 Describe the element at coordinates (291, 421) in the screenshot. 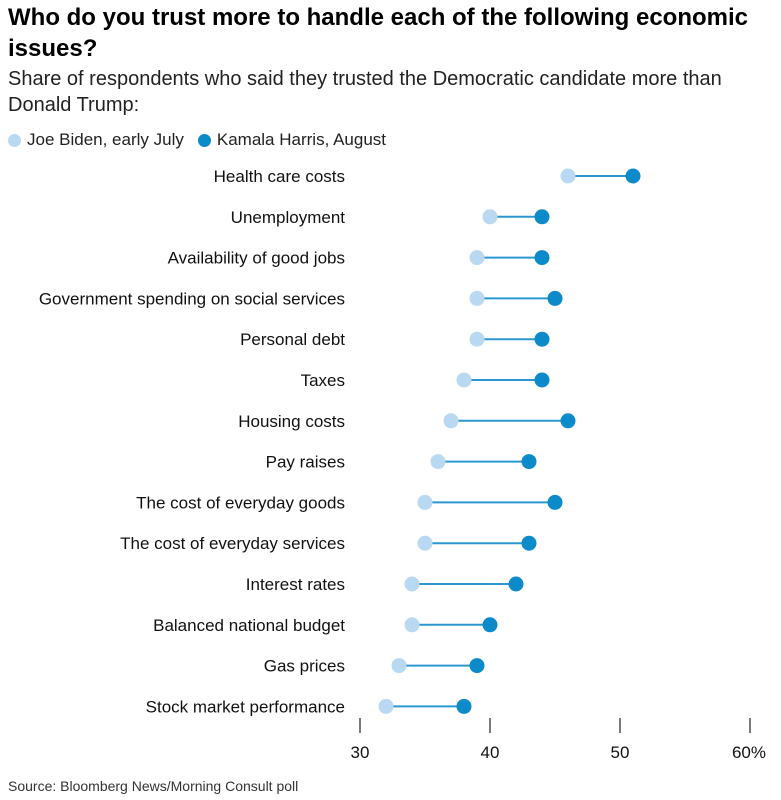

I see `category-label: Housing costs` at that location.